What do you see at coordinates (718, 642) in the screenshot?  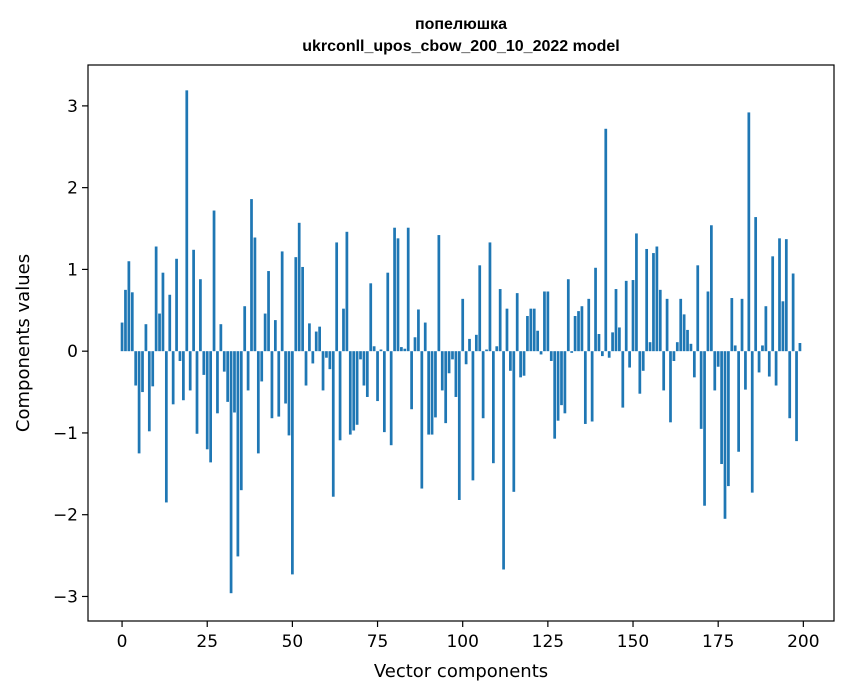 I see `x-tick-label-175: 175` at bounding box center [718, 642].